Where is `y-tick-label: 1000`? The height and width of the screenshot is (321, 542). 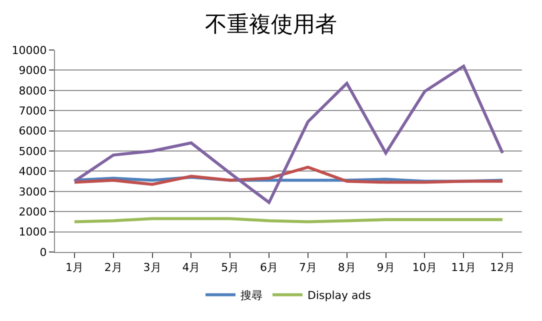
y-tick-label: 1000 is located at coordinates (32, 232).